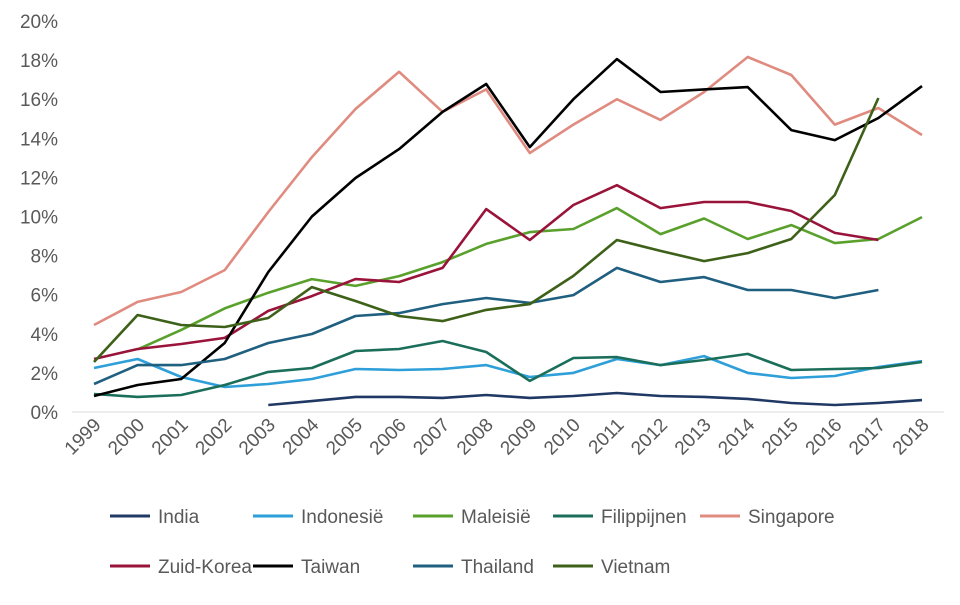 This screenshot has width=960, height=605. Describe the element at coordinates (508, 371) in the screenshot. I see `series-line-indonesi-` at that location.